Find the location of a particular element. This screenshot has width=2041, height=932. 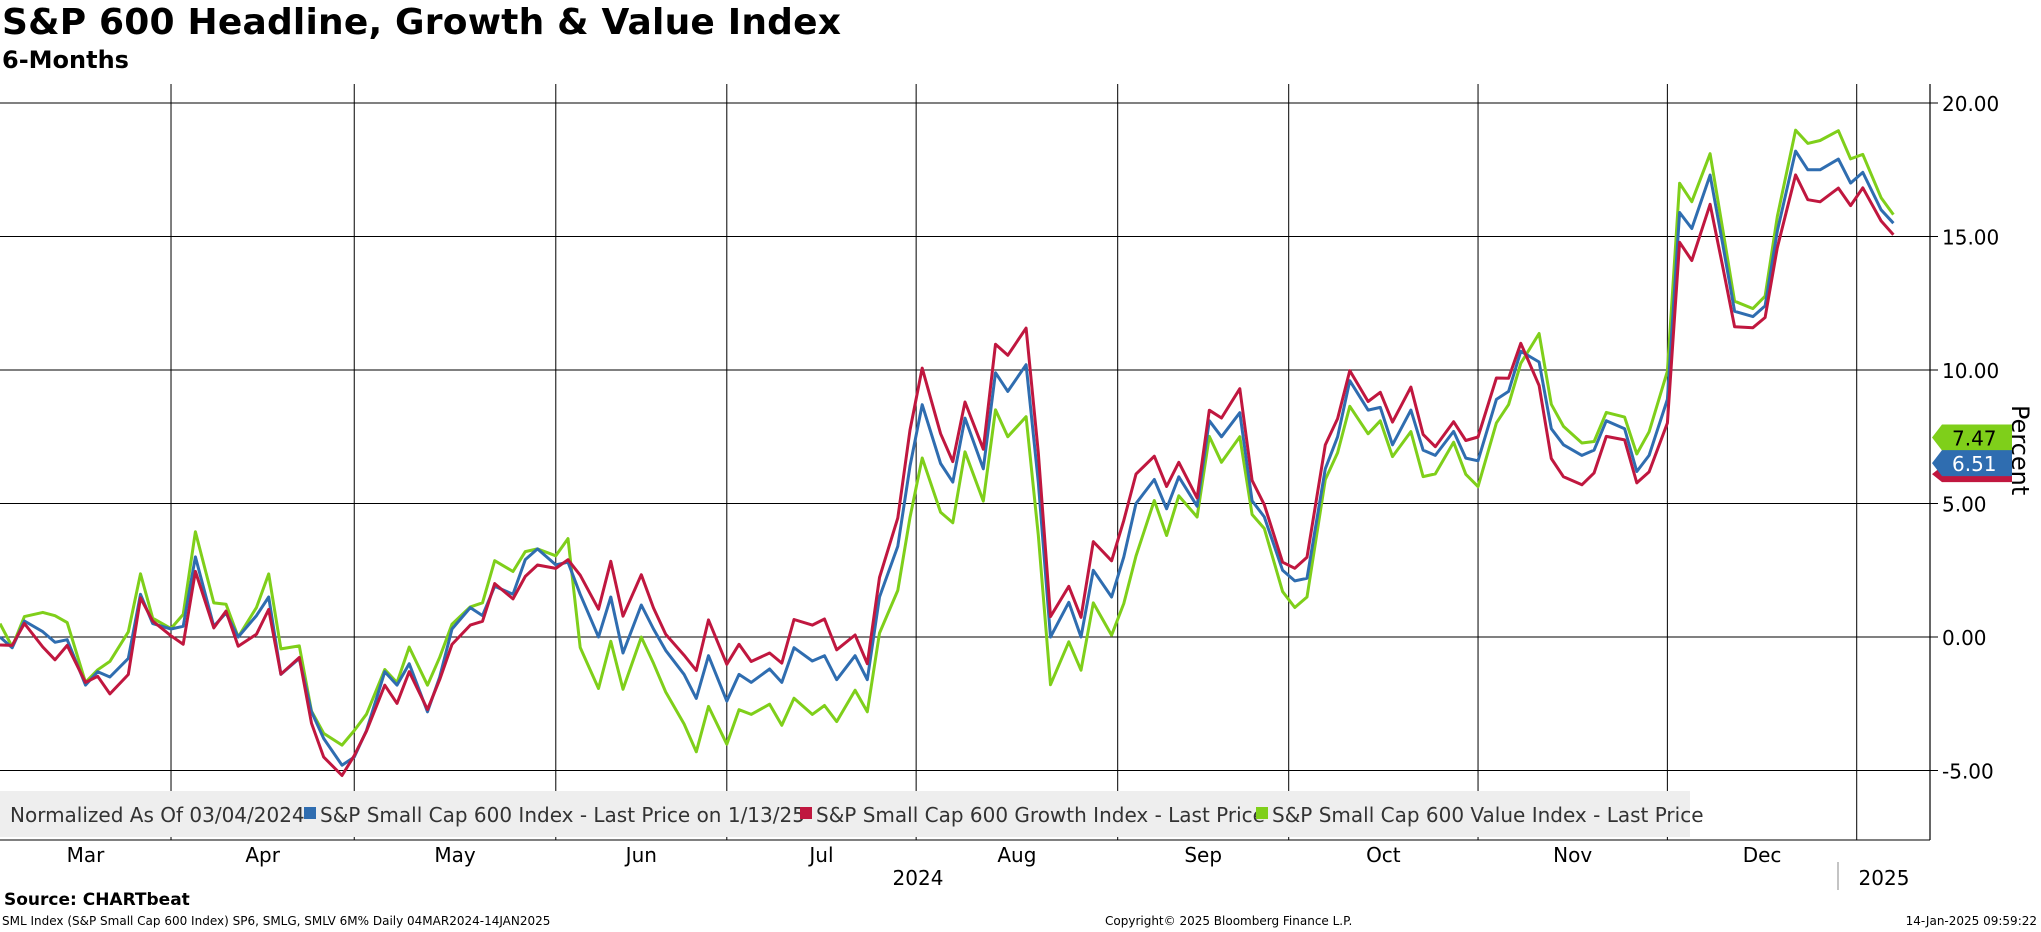

copyright-notice: Copyright© 2025 Bloomberg Finance L.P. is located at coordinates (1229, 921).